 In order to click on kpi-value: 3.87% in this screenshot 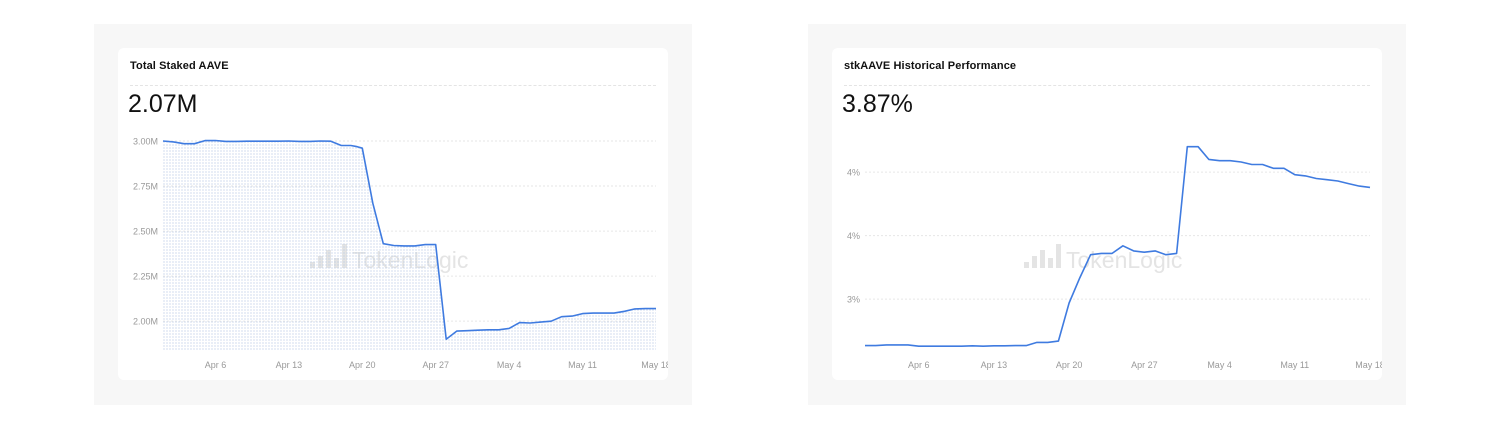, I will do `click(877, 104)`.